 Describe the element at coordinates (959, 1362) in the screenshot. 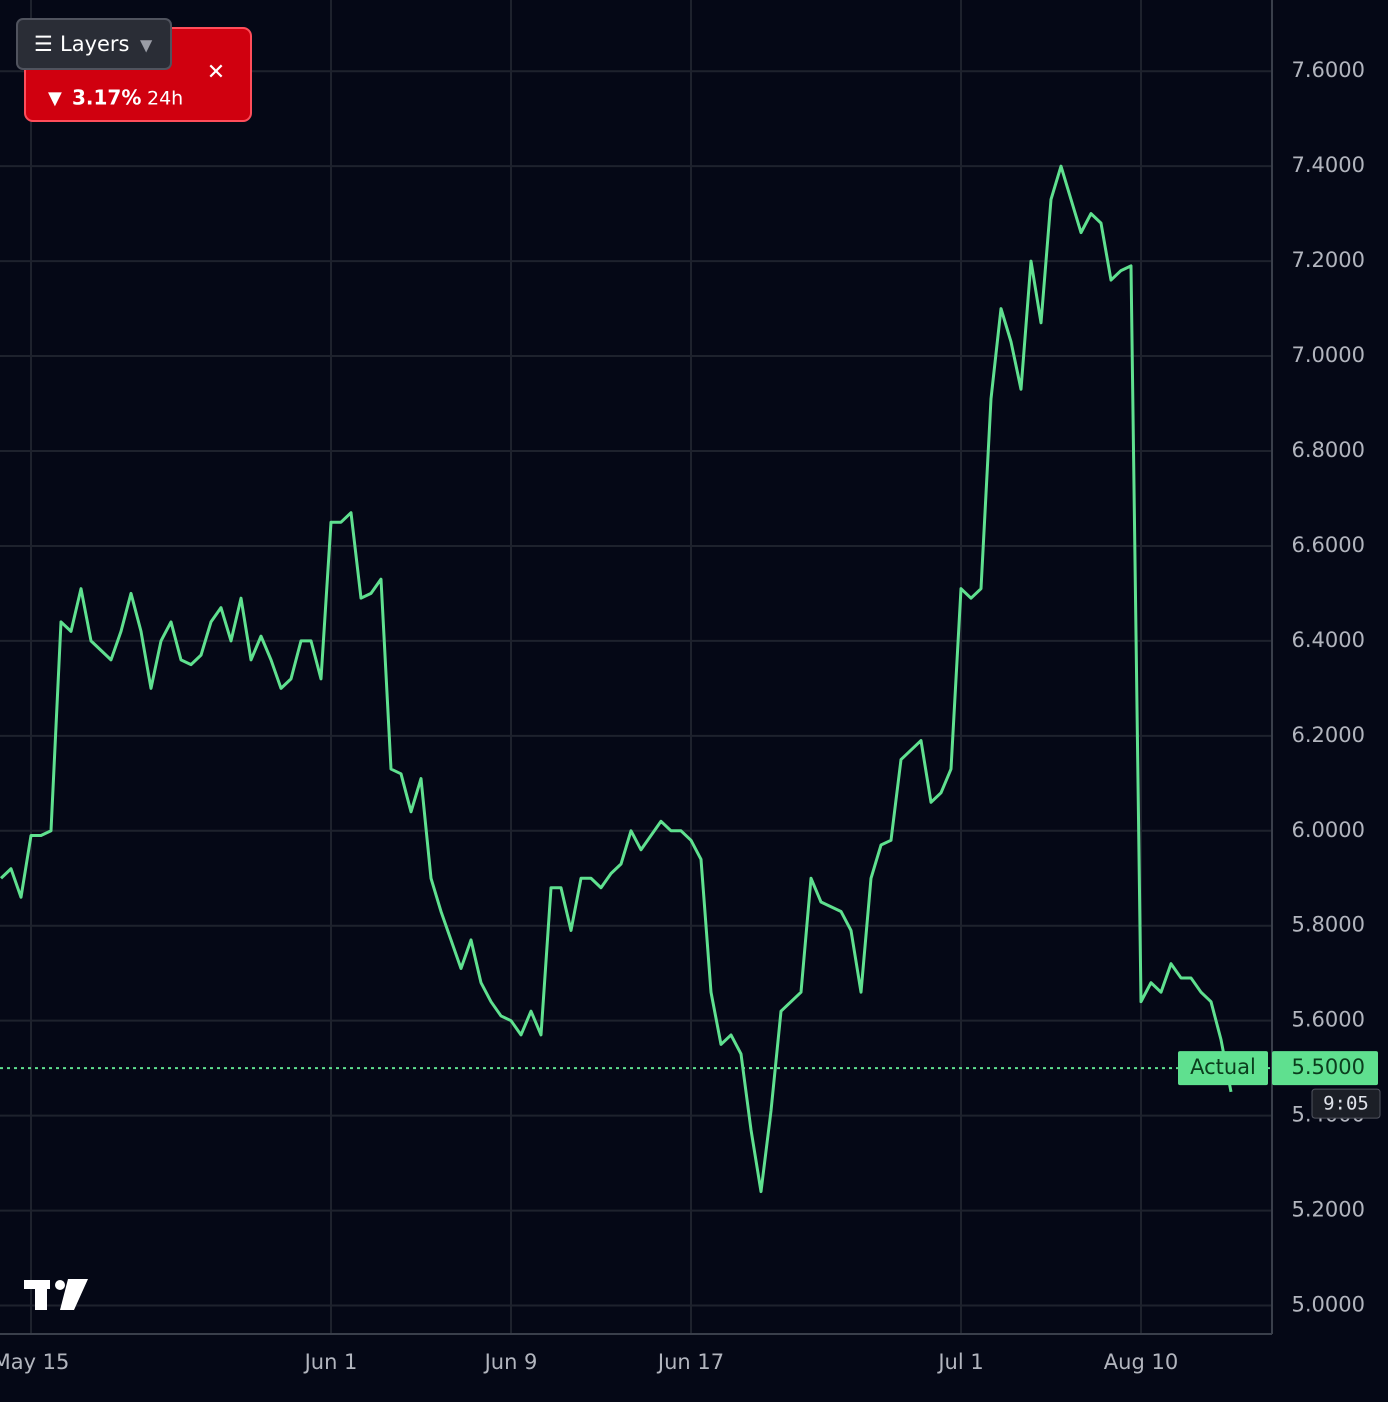

I see `x-tick-label: Jul 1` at that location.